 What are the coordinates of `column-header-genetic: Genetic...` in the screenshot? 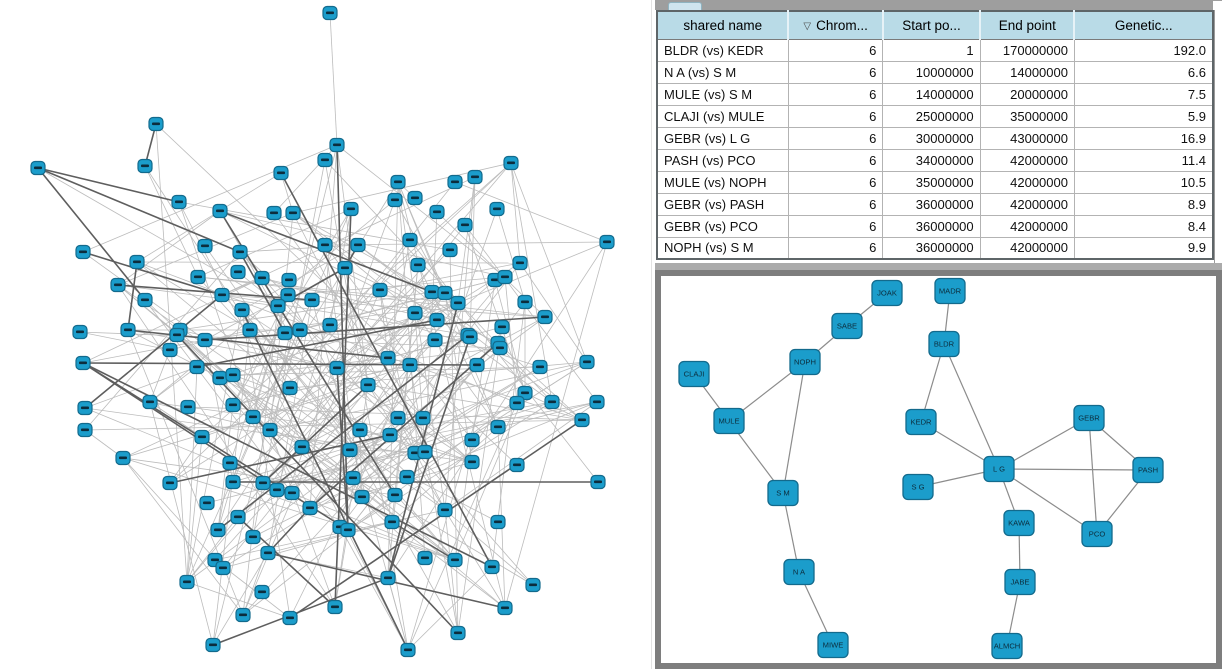 It's located at (1143, 25).